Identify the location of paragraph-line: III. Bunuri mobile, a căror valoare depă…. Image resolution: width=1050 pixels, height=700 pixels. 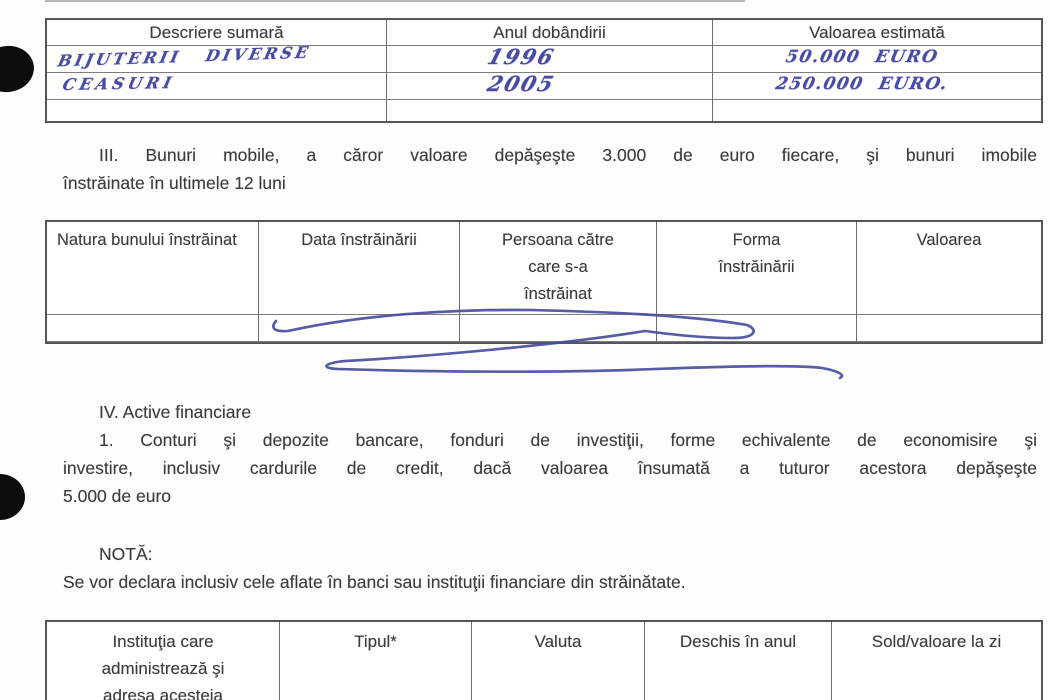
(568, 155).